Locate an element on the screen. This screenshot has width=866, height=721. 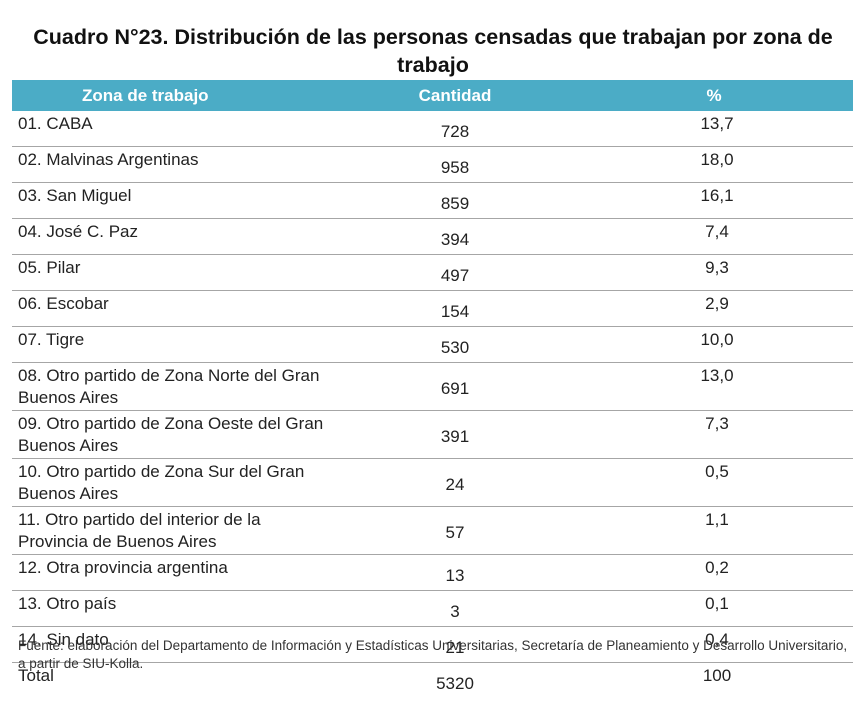
pct-cell: 16,1 is located at coordinates (714, 200).